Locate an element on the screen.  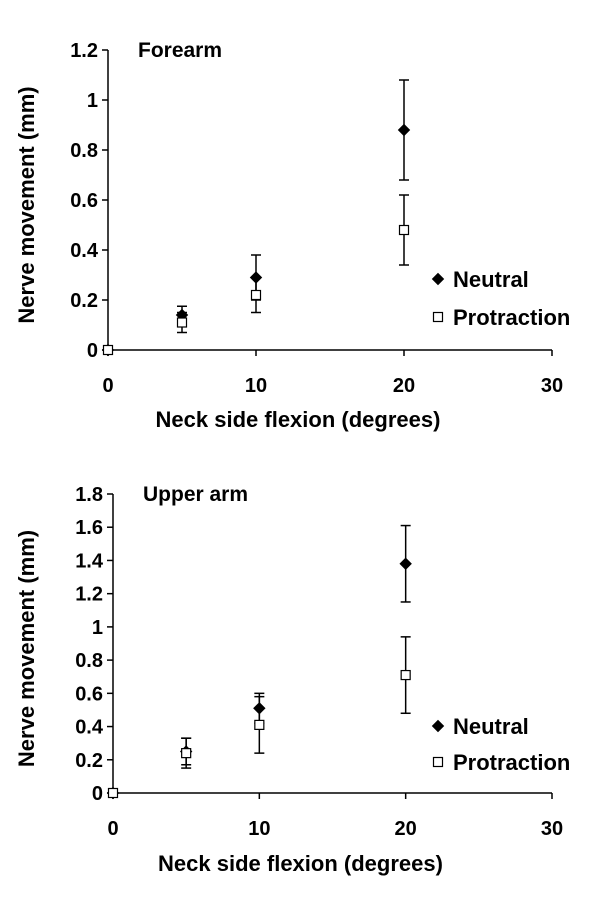
y-tick-label: 1.6 is located at coordinates (89, 528).